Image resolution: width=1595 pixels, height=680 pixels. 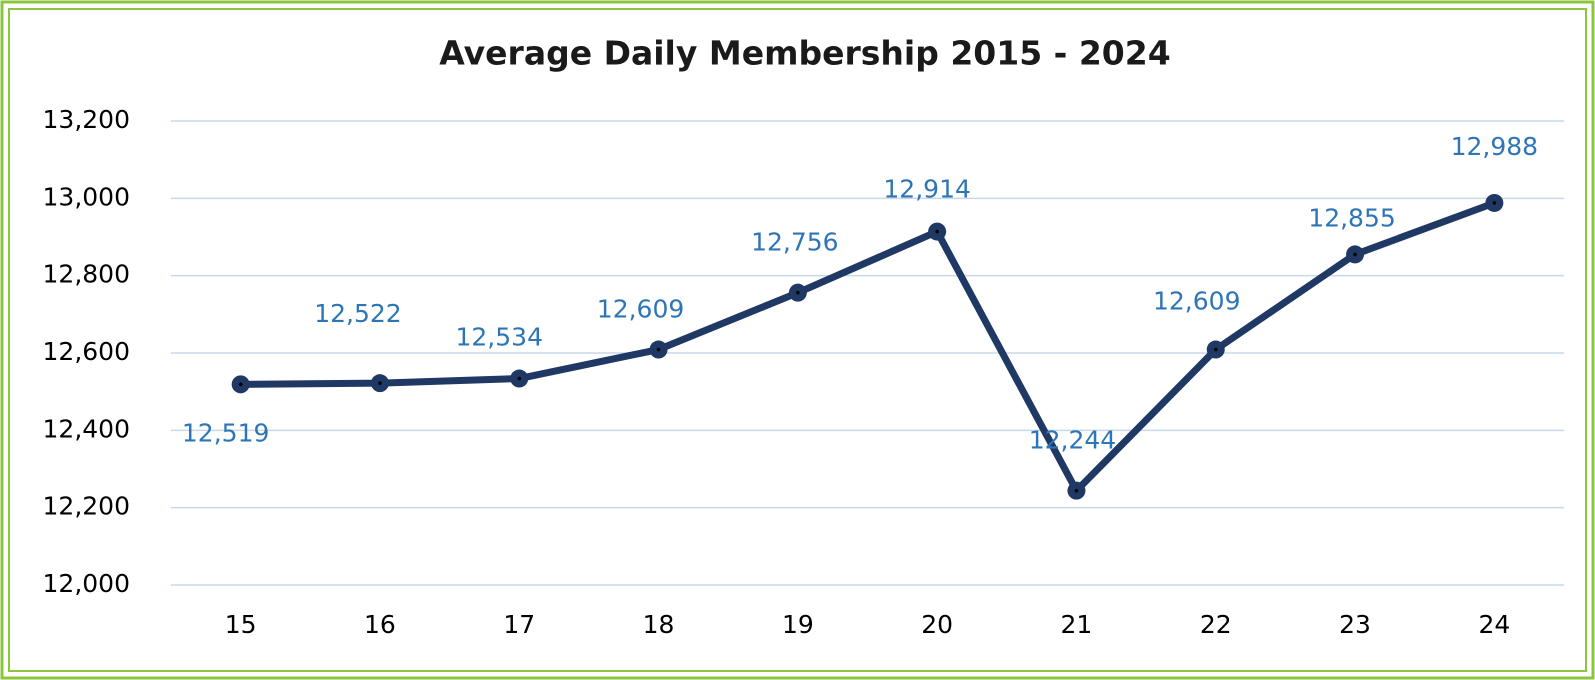 I want to click on x-tick-label: 16, so click(x=380, y=624).